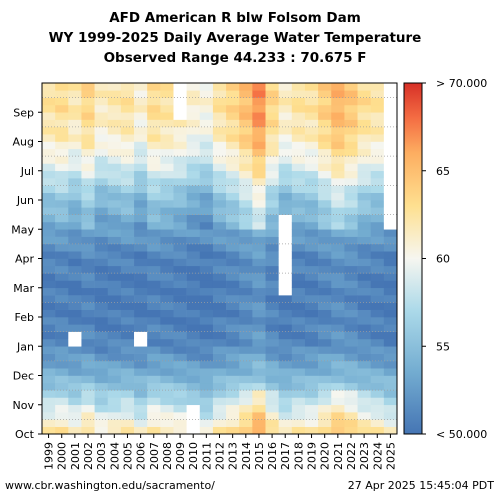  What do you see at coordinates (127, 456) in the screenshot?
I see `x-tick-label-2005: 2005` at bounding box center [127, 456].